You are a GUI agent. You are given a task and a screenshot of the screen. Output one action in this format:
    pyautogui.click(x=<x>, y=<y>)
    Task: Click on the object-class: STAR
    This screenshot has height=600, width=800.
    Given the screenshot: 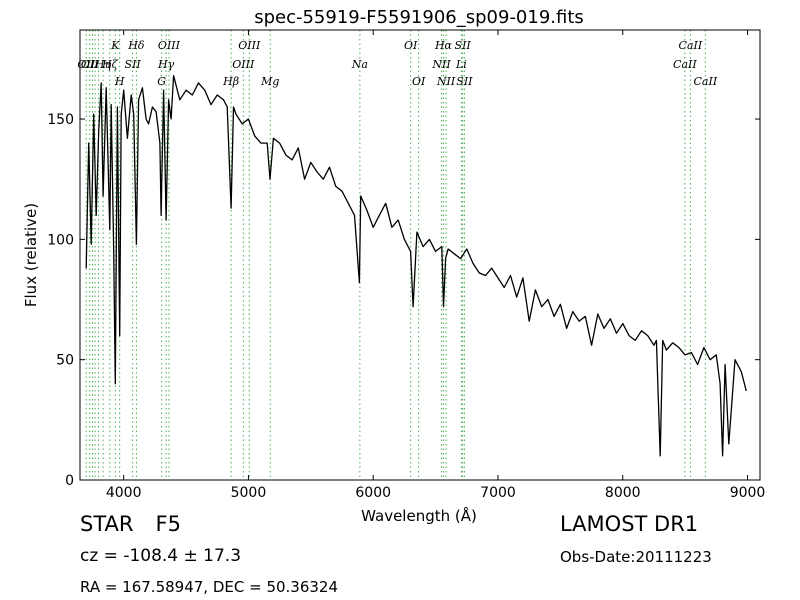 What is the action you would take?
    pyautogui.click(x=107, y=524)
    